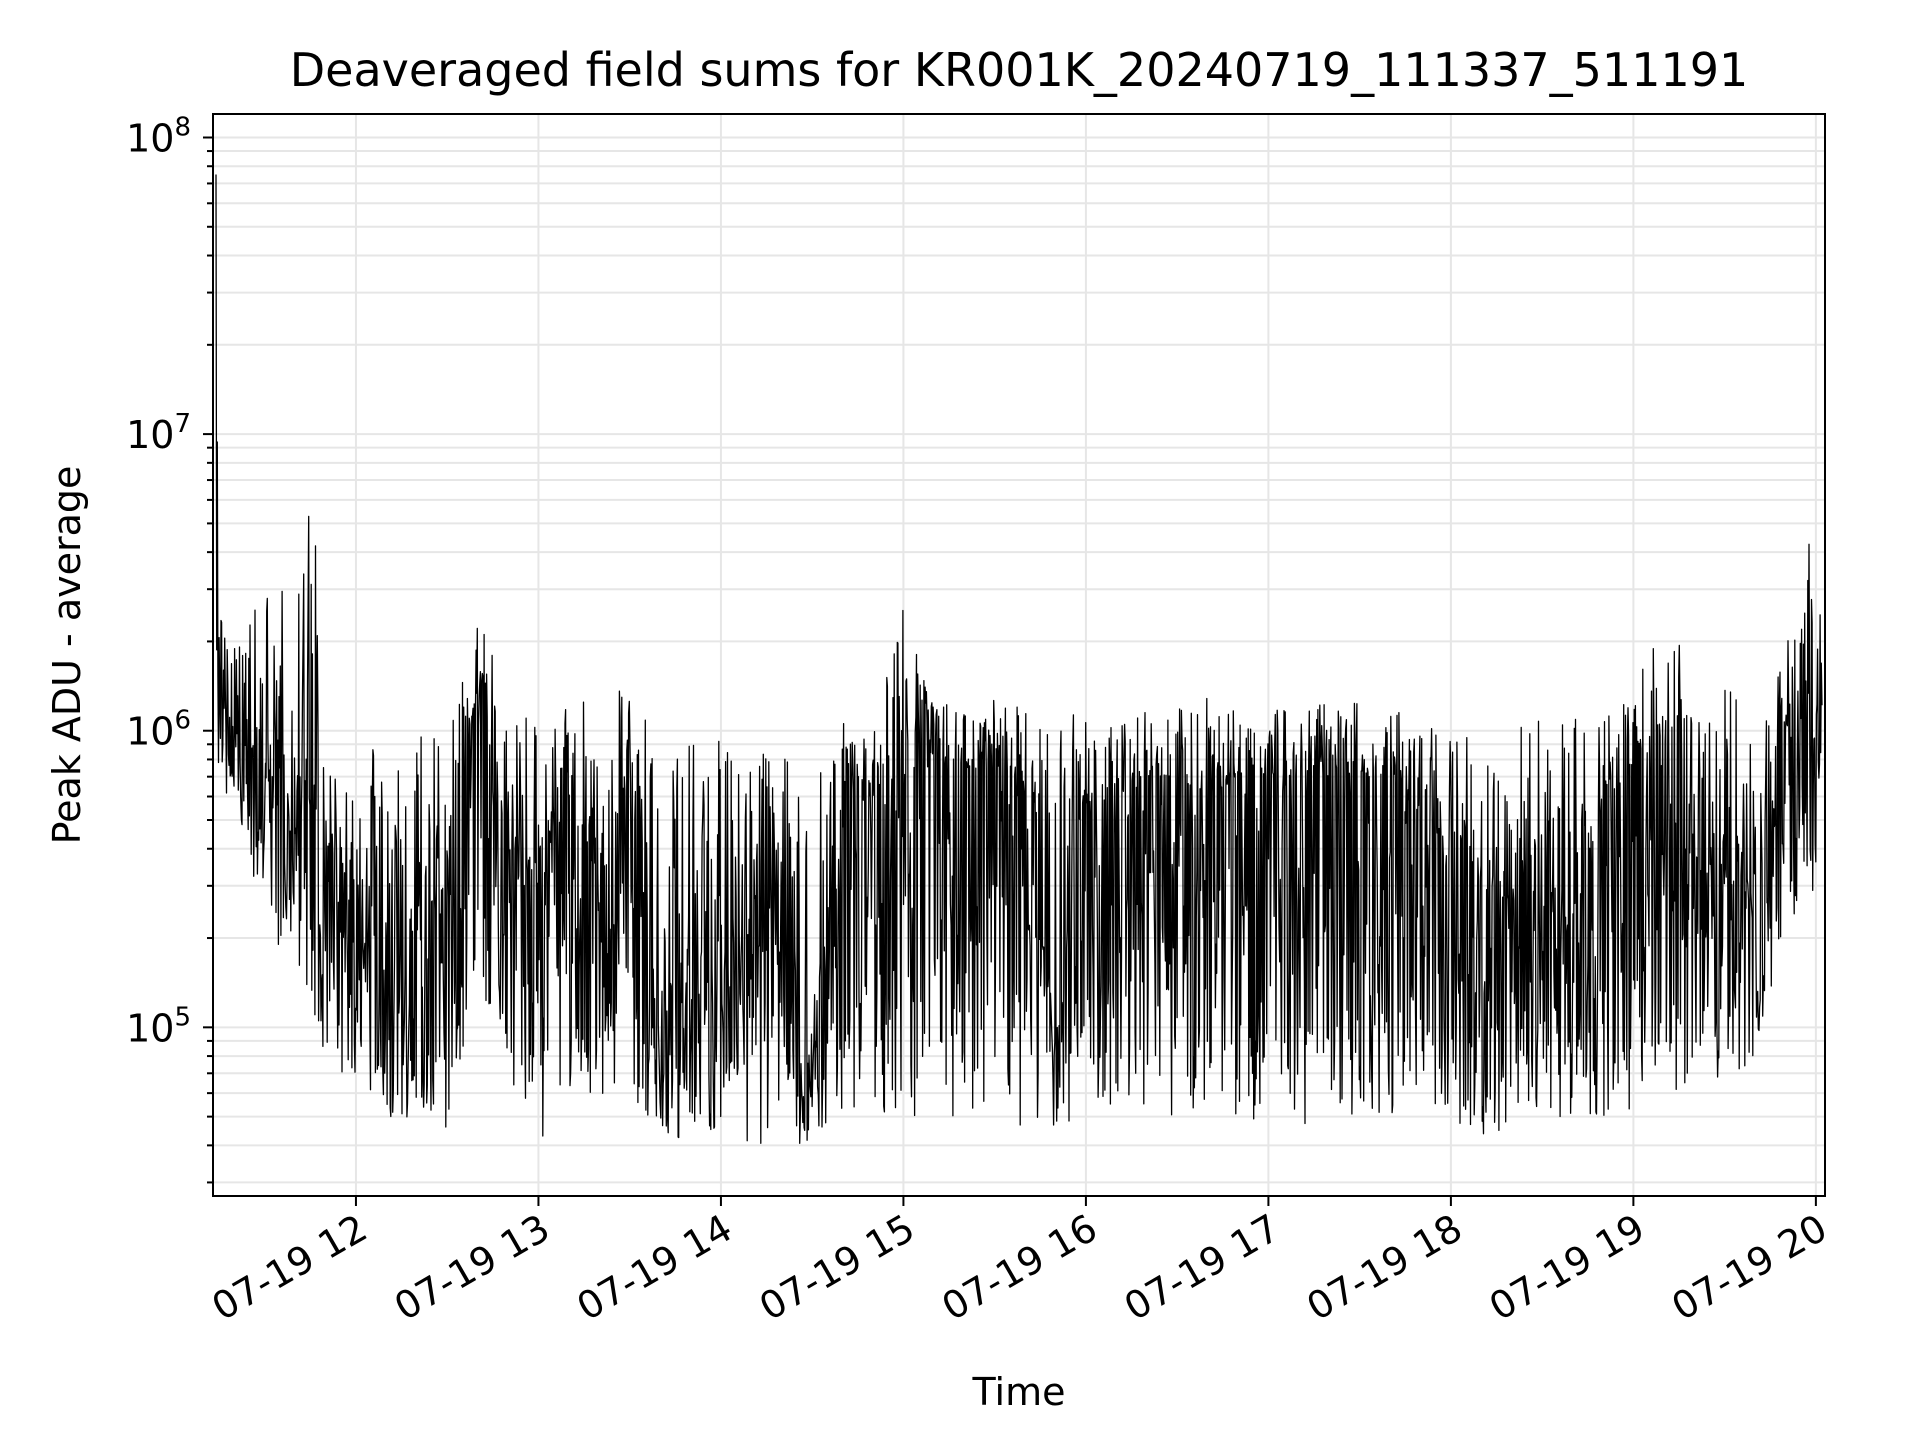 This screenshot has height=1440, width=1920. I want to click on y-tick-label: 108, so click(158, 136).